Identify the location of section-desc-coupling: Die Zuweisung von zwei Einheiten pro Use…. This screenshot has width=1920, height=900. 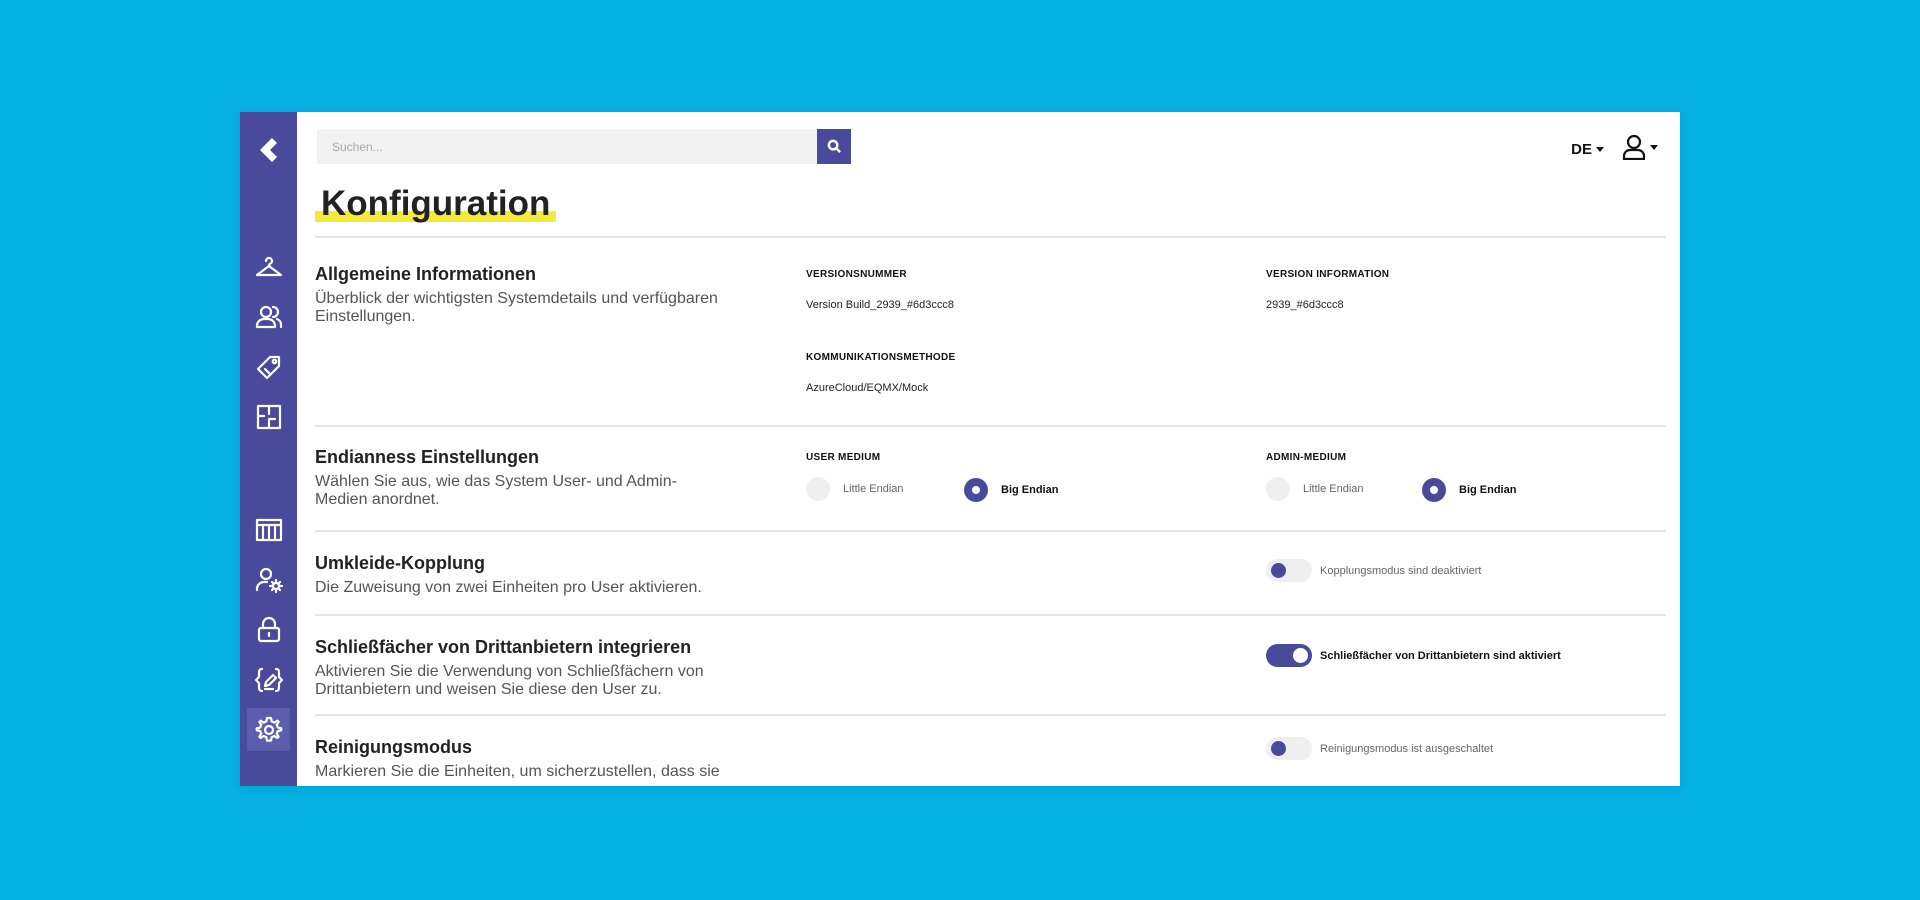
(508, 587).